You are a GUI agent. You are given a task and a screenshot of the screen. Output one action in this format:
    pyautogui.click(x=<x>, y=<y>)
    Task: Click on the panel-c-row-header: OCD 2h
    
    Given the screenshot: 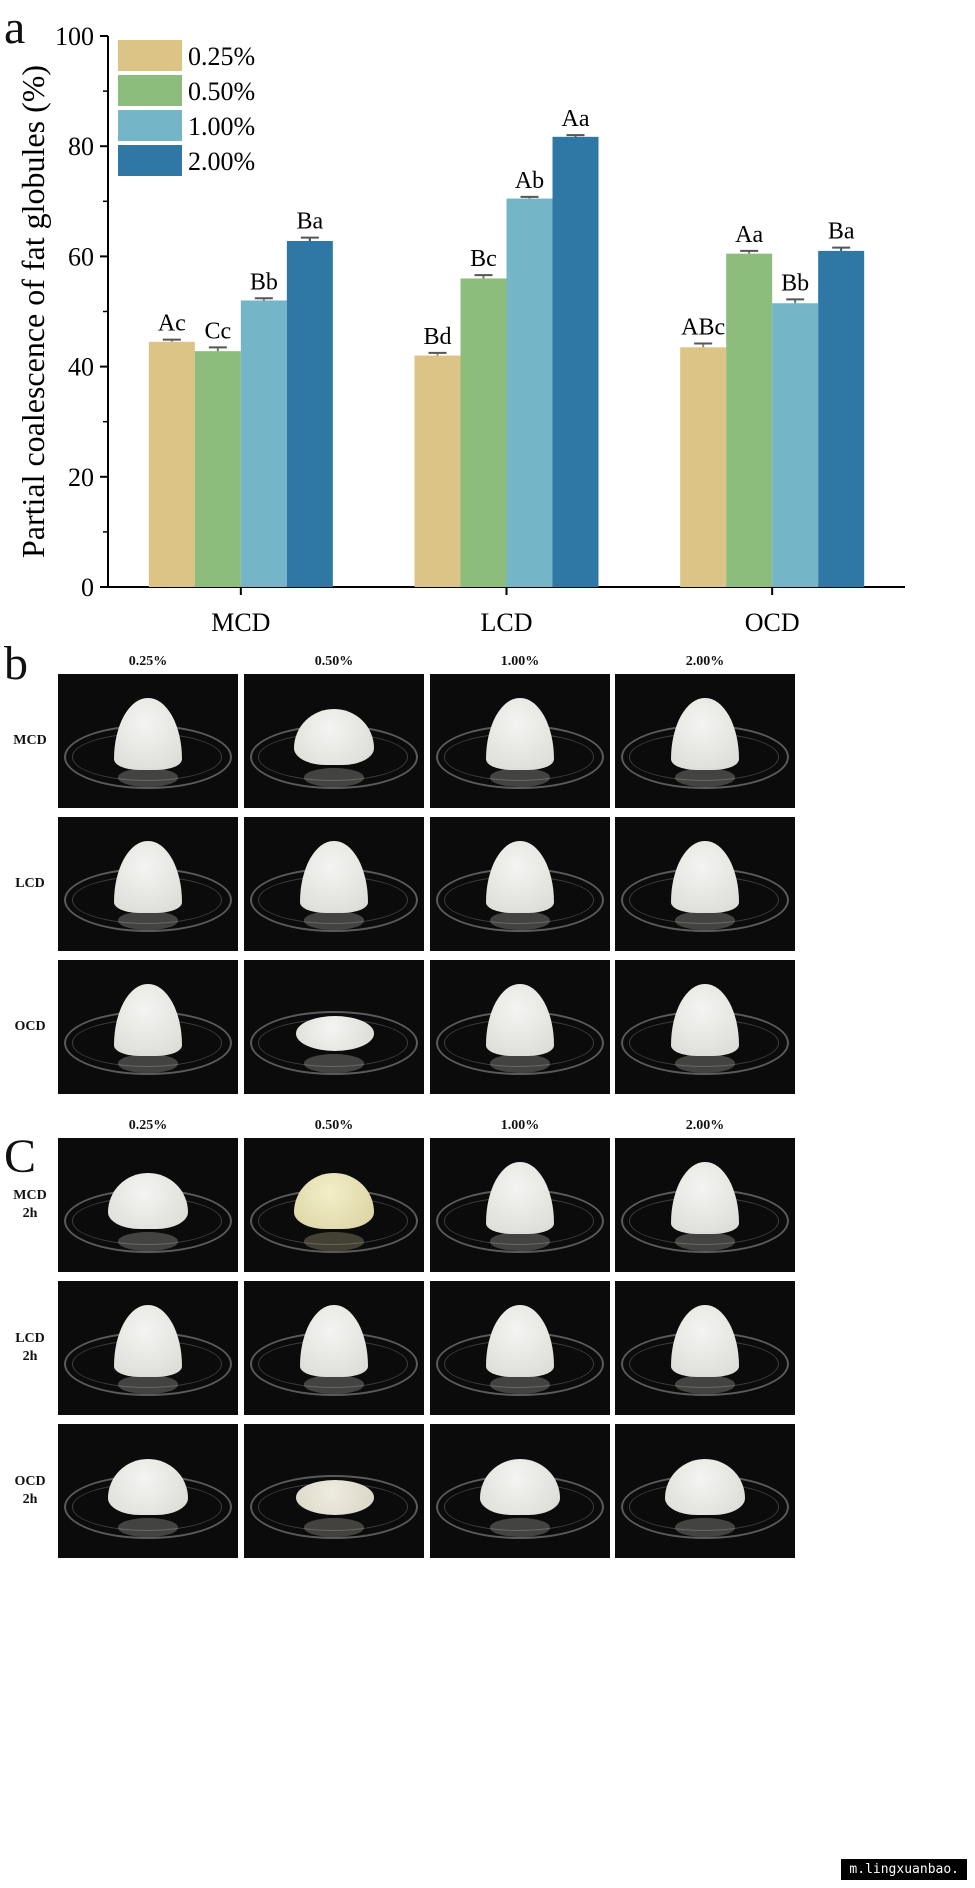 What is the action you would take?
    pyautogui.click(x=30, y=1490)
    